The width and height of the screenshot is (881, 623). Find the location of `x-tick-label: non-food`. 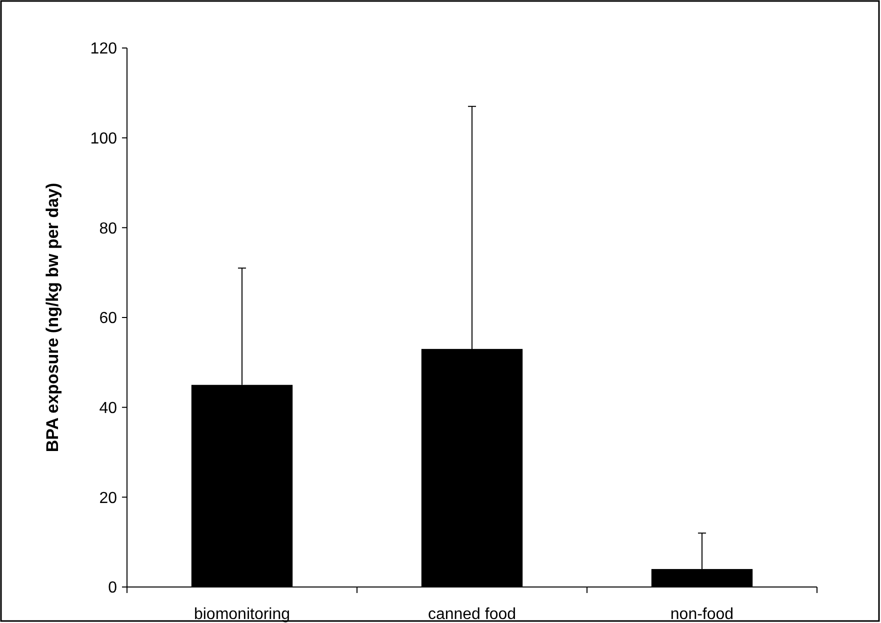

x-tick-label: non-food is located at coordinates (702, 614).